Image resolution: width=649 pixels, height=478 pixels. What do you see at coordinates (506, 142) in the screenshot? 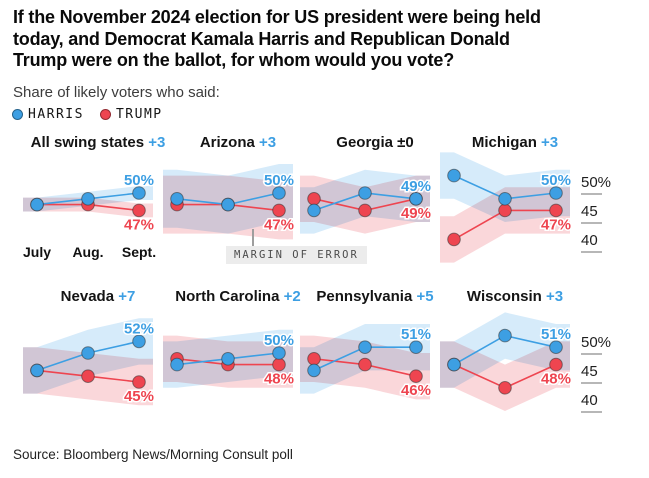
I see `panel-state-name: Michigan` at bounding box center [506, 142].